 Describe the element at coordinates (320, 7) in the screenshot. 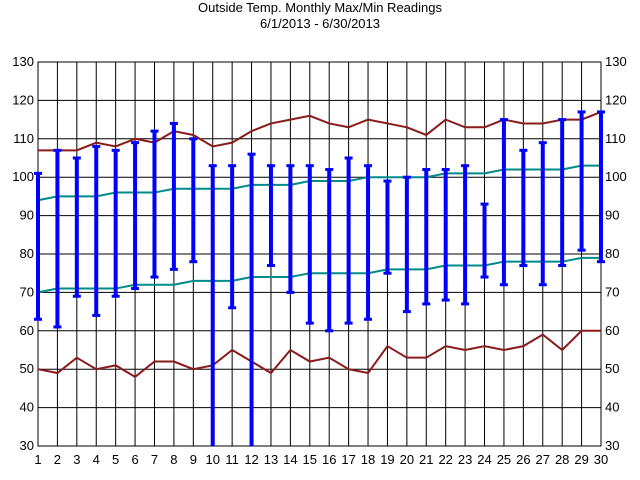

I see `chart-title: Outside Temp. Monthly Max/Min Readings` at that location.